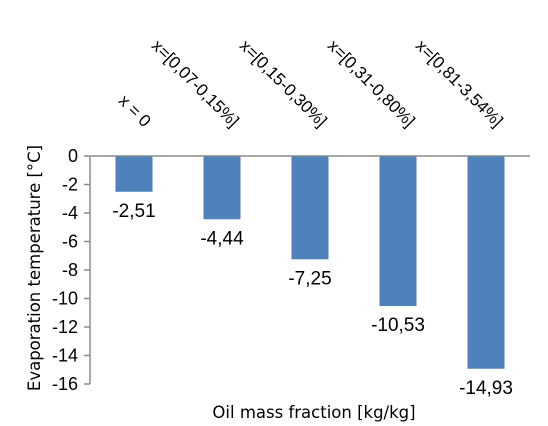 The width and height of the screenshot is (548, 426). I want to click on y-tick-labels: 0 -2 -4 -6 -8 -10 -12 -14 -16, so click(71, 270).